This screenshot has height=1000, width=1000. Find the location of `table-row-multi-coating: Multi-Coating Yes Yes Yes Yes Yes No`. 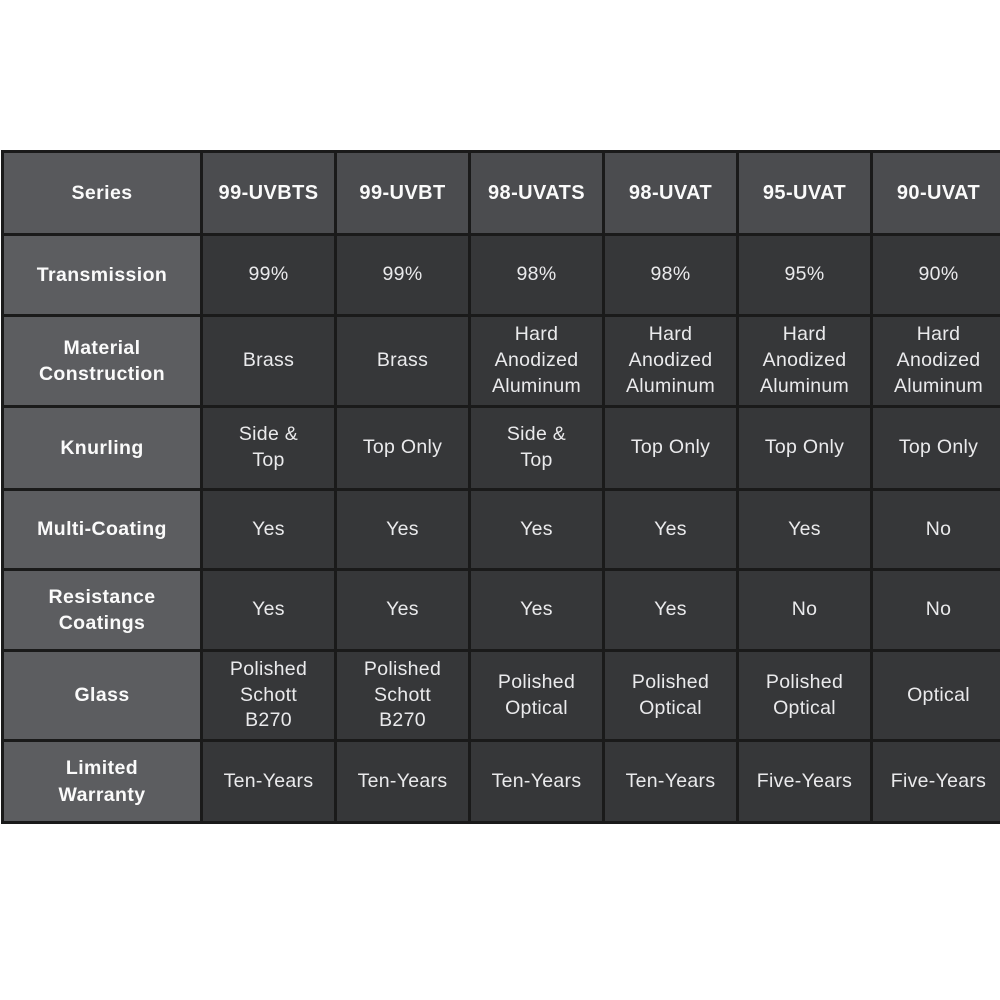

table-row-multi-coating: Multi-Coating Yes Yes Yes Yes Yes No is located at coordinates (500, 529).